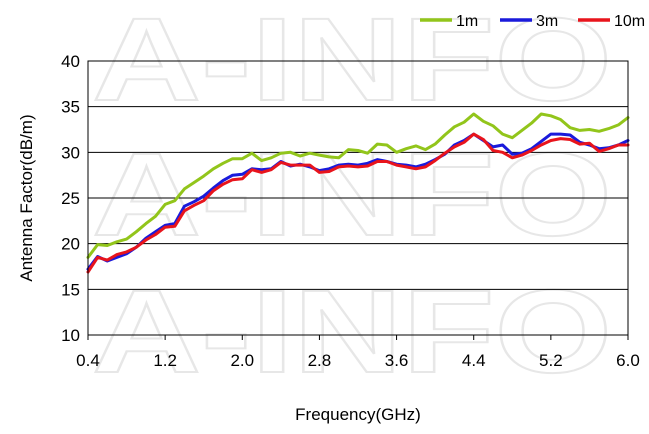 This screenshot has width=649, height=434. What do you see at coordinates (358, 352) in the screenshot?
I see `x-axis-tick-labels: 0.4 1.2 2.0 2.8 3.6 4.4 5.2 6.0` at bounding box center [358, 352].